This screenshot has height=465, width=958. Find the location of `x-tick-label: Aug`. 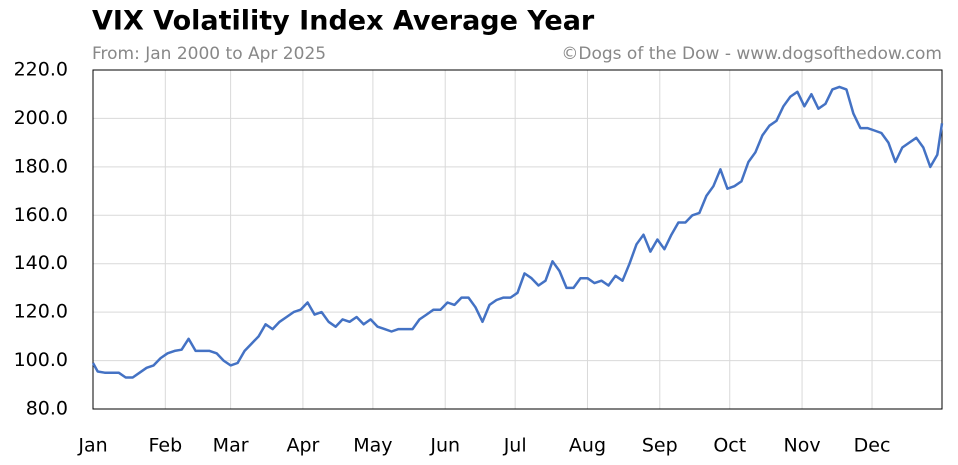

x-tick-label: Aug is located at coordinates (587, 446).